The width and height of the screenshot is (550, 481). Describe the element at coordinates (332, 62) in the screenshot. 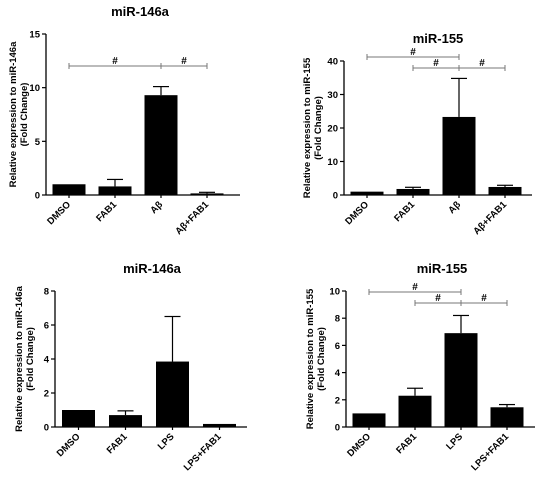

I see `y-tick-label: 40` at that location.